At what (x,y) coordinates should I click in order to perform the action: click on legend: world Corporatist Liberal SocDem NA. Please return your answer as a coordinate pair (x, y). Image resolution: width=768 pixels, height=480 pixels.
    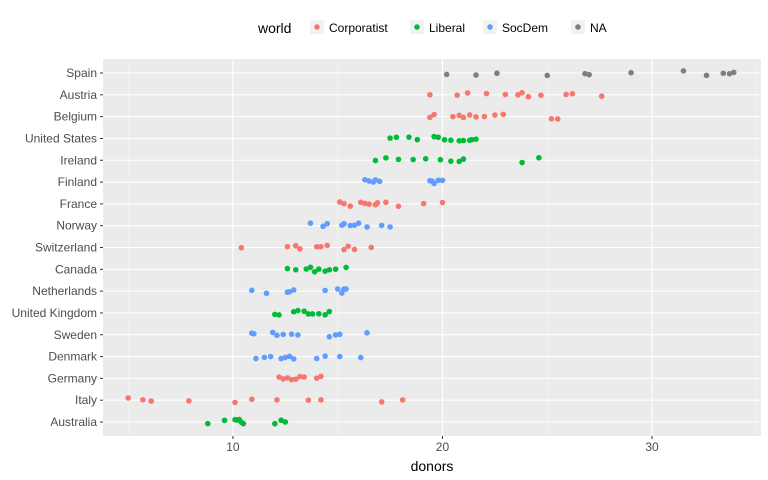
    Looking at the image, I should click on (432, 28).